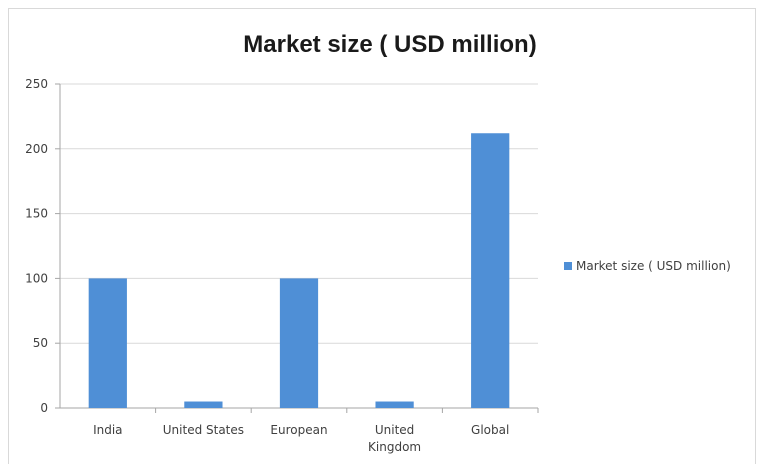 The image size is (758, 466). Describe the element at coordinates (394, 430) in the screenshot. I see `x-tick-label-line: United` at that location.